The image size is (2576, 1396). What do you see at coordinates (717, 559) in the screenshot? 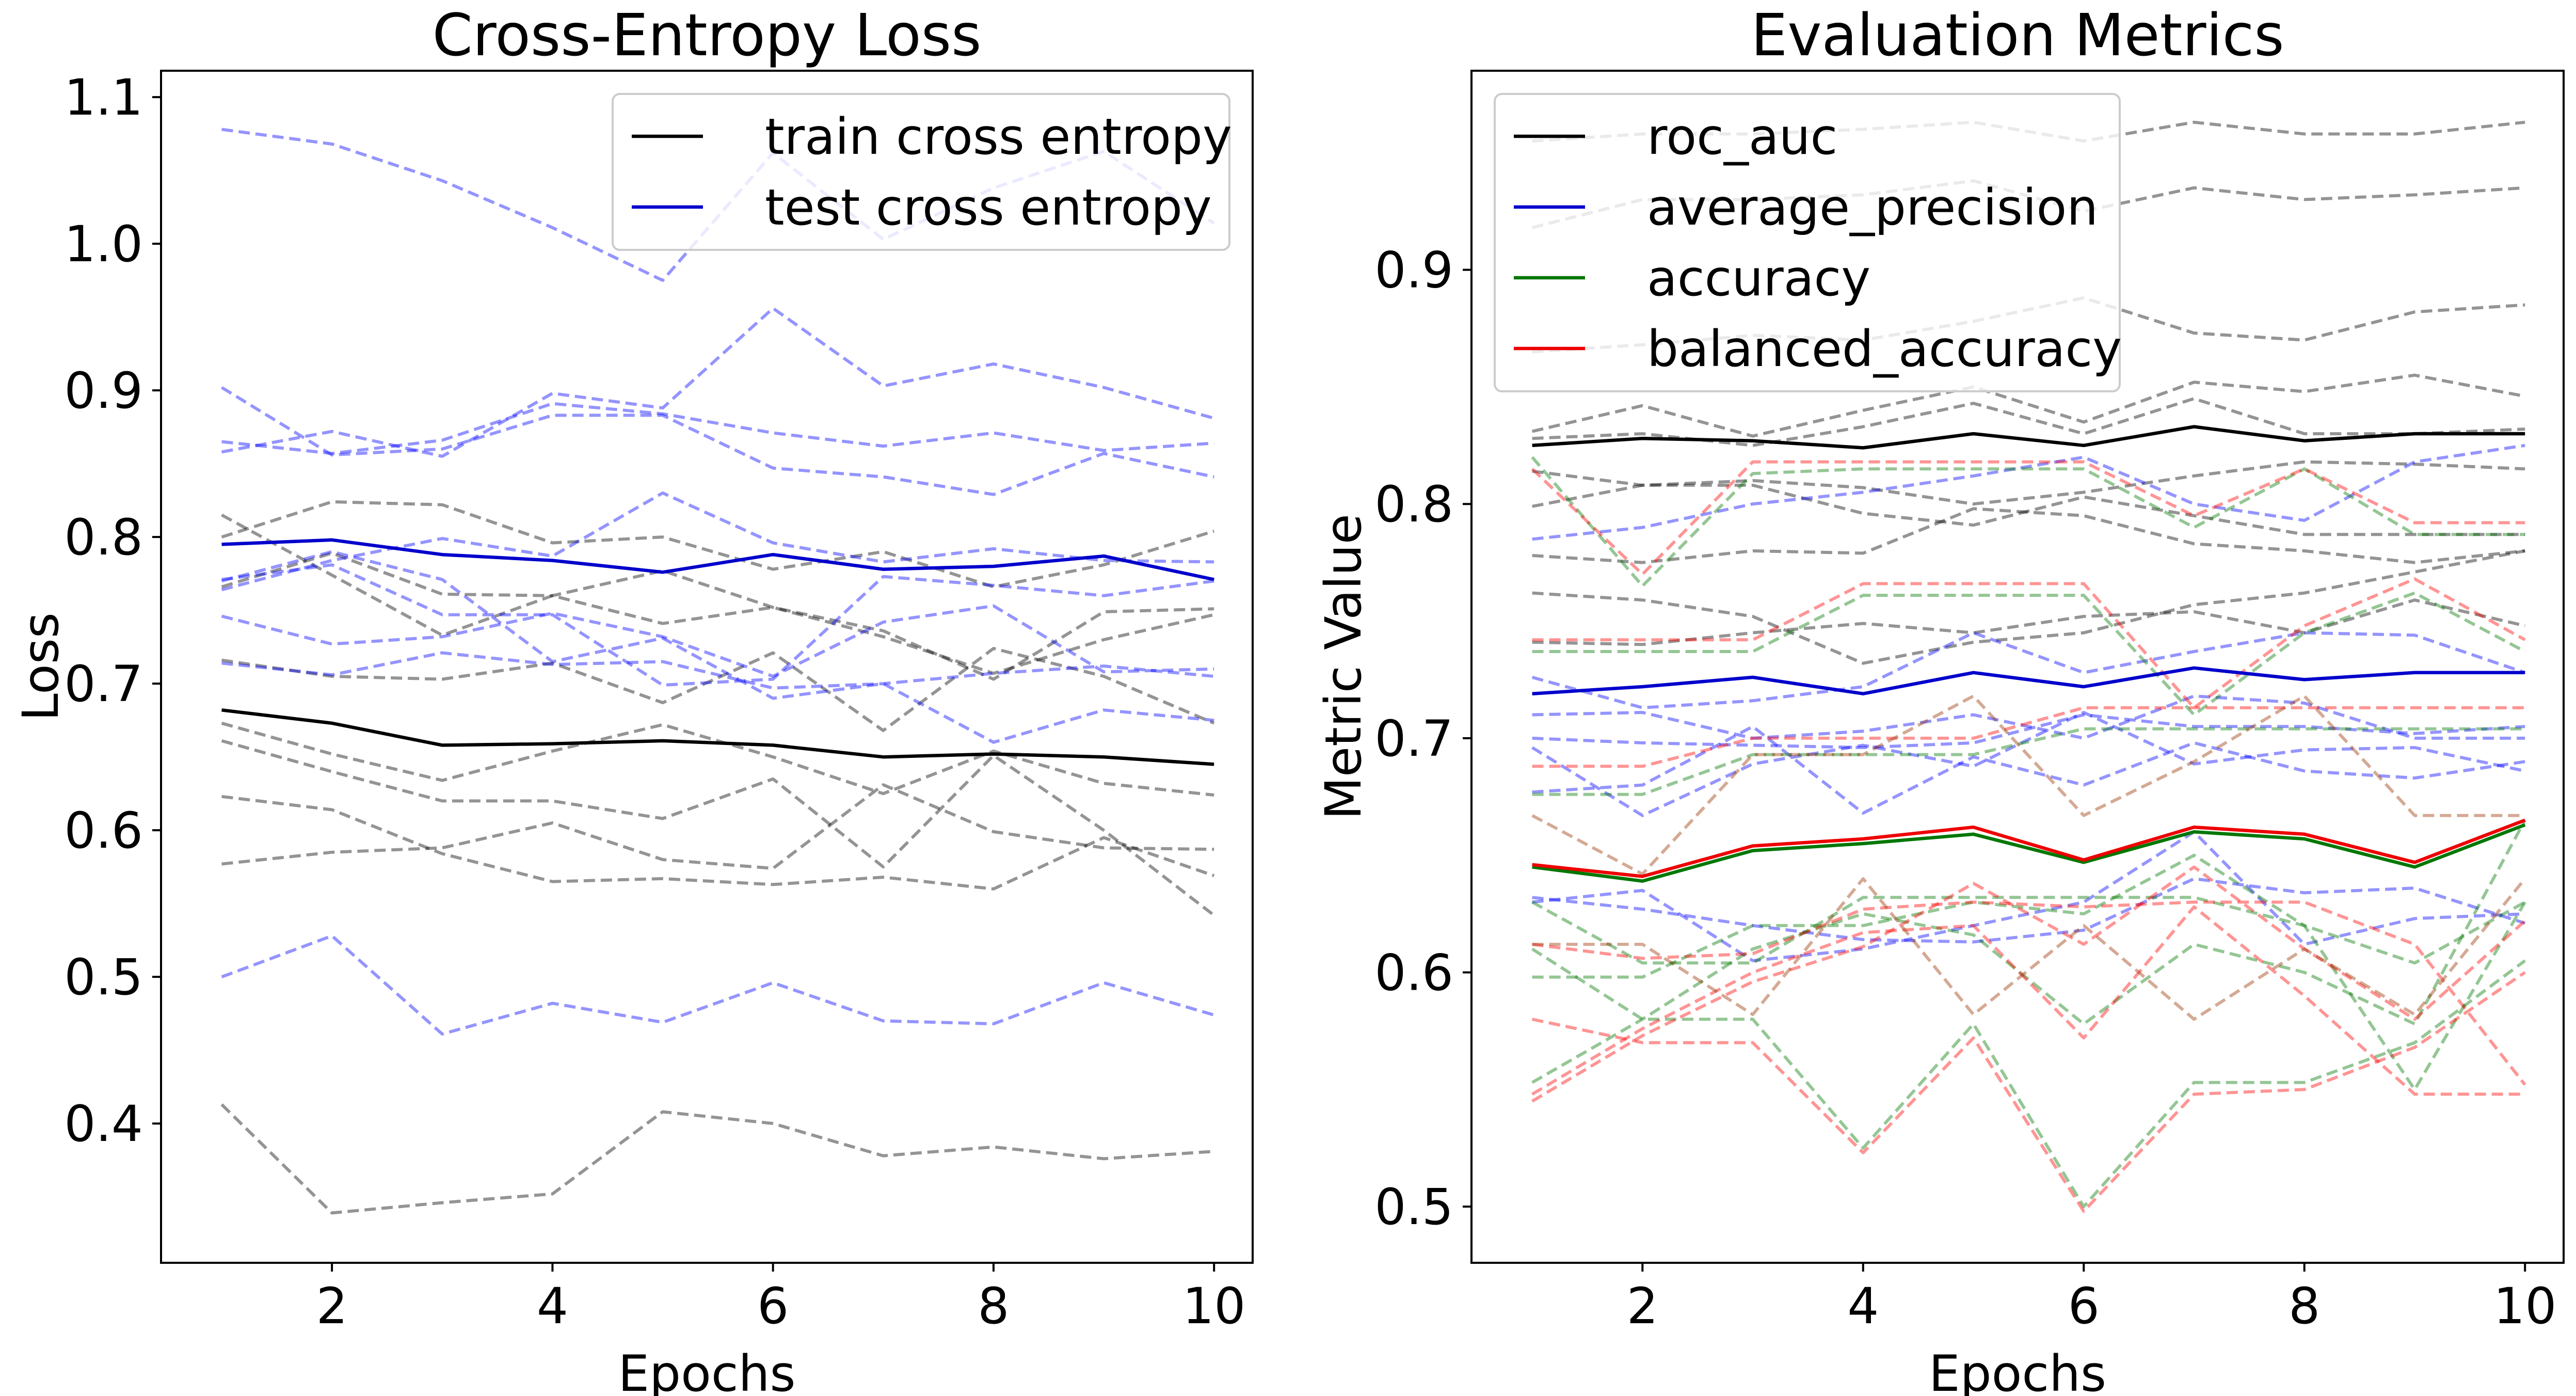
I see `series-line-test-cross-entropy` at bounding box center [717, 559].